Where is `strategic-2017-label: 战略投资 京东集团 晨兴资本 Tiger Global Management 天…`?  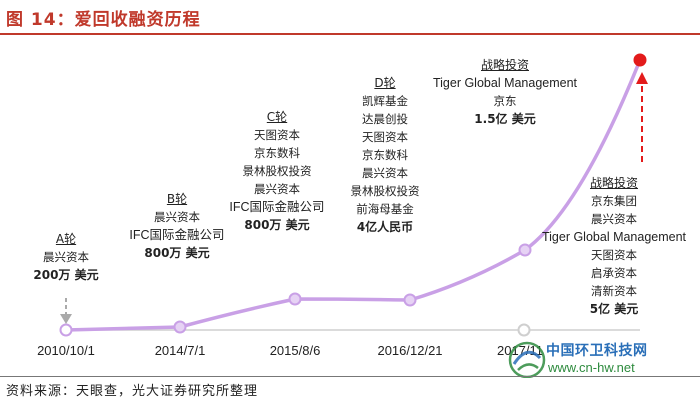
strategic-2017-label: 战略投资 京东集团 晨兴资本 Tiger Global Management 天… is located at coordinates (614, 246).